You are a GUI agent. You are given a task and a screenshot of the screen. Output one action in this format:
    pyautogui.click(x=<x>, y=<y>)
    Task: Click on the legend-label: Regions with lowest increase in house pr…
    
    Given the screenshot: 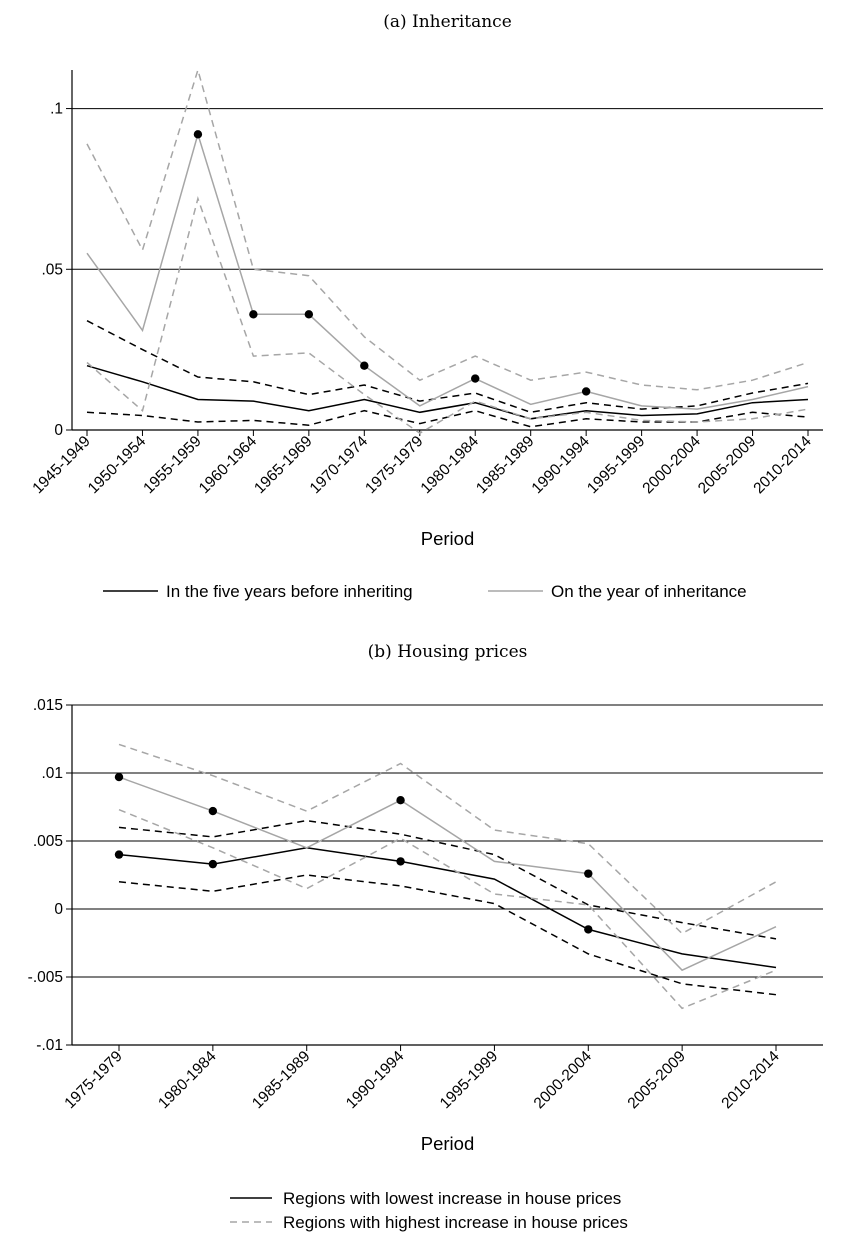 What is the action you would take?
    pyautogui.click(x=452, y=1198)
    